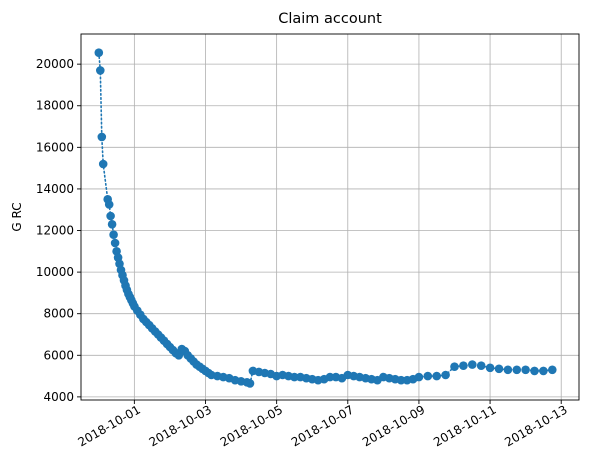 This screenshot has height=473, width=592. Describe the element at coordinates (55, 189) in the screenshot. I see `y-tick-label: 14000` at that location.